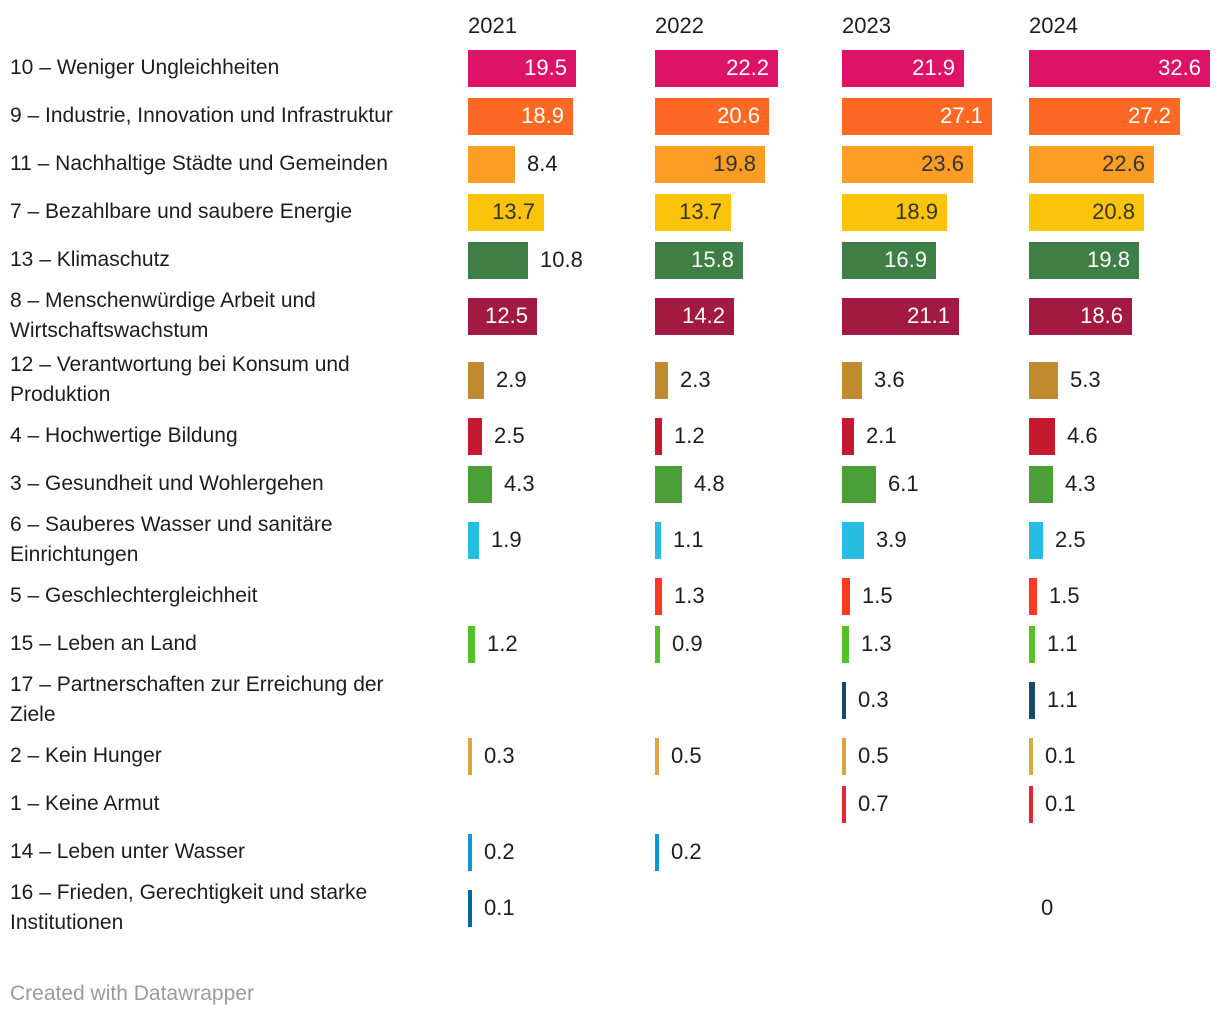 The width and height of the screenshot is (1220, 1020). I want to click on bar-cell: 2.1, so click(935, 436).